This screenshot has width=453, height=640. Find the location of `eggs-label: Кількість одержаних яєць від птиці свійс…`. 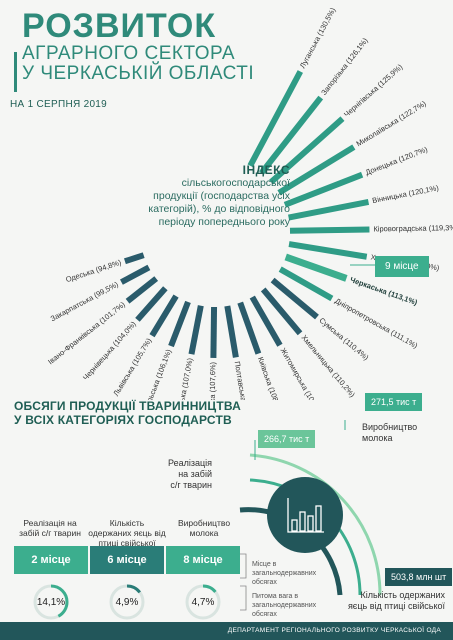

eggs-label: Кількість одержаних яєць від птиці свійс… is located at coordinates (395, 601).